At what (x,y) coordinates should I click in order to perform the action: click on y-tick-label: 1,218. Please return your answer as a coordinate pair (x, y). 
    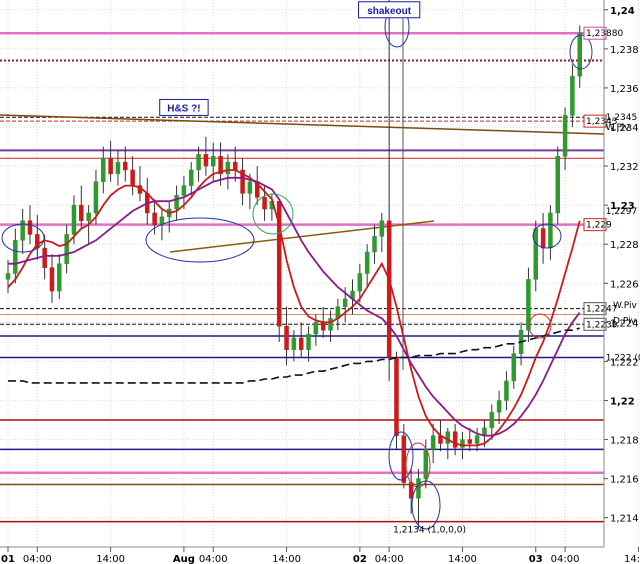
    Looking at the image, I should click on (624, 441).